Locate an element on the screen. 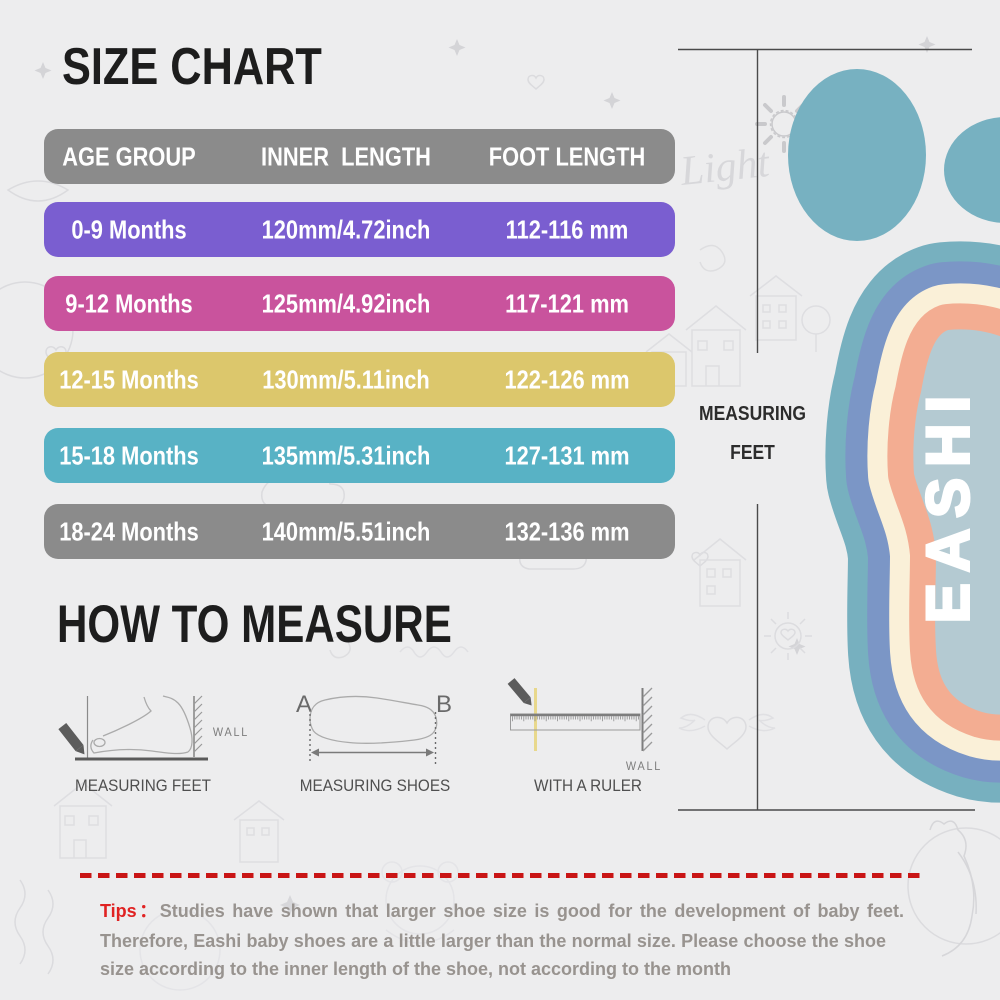 Image resolution: width=1000 pixels, height=1000 pixels. svg-text: B is located at coordinates (444, 704).